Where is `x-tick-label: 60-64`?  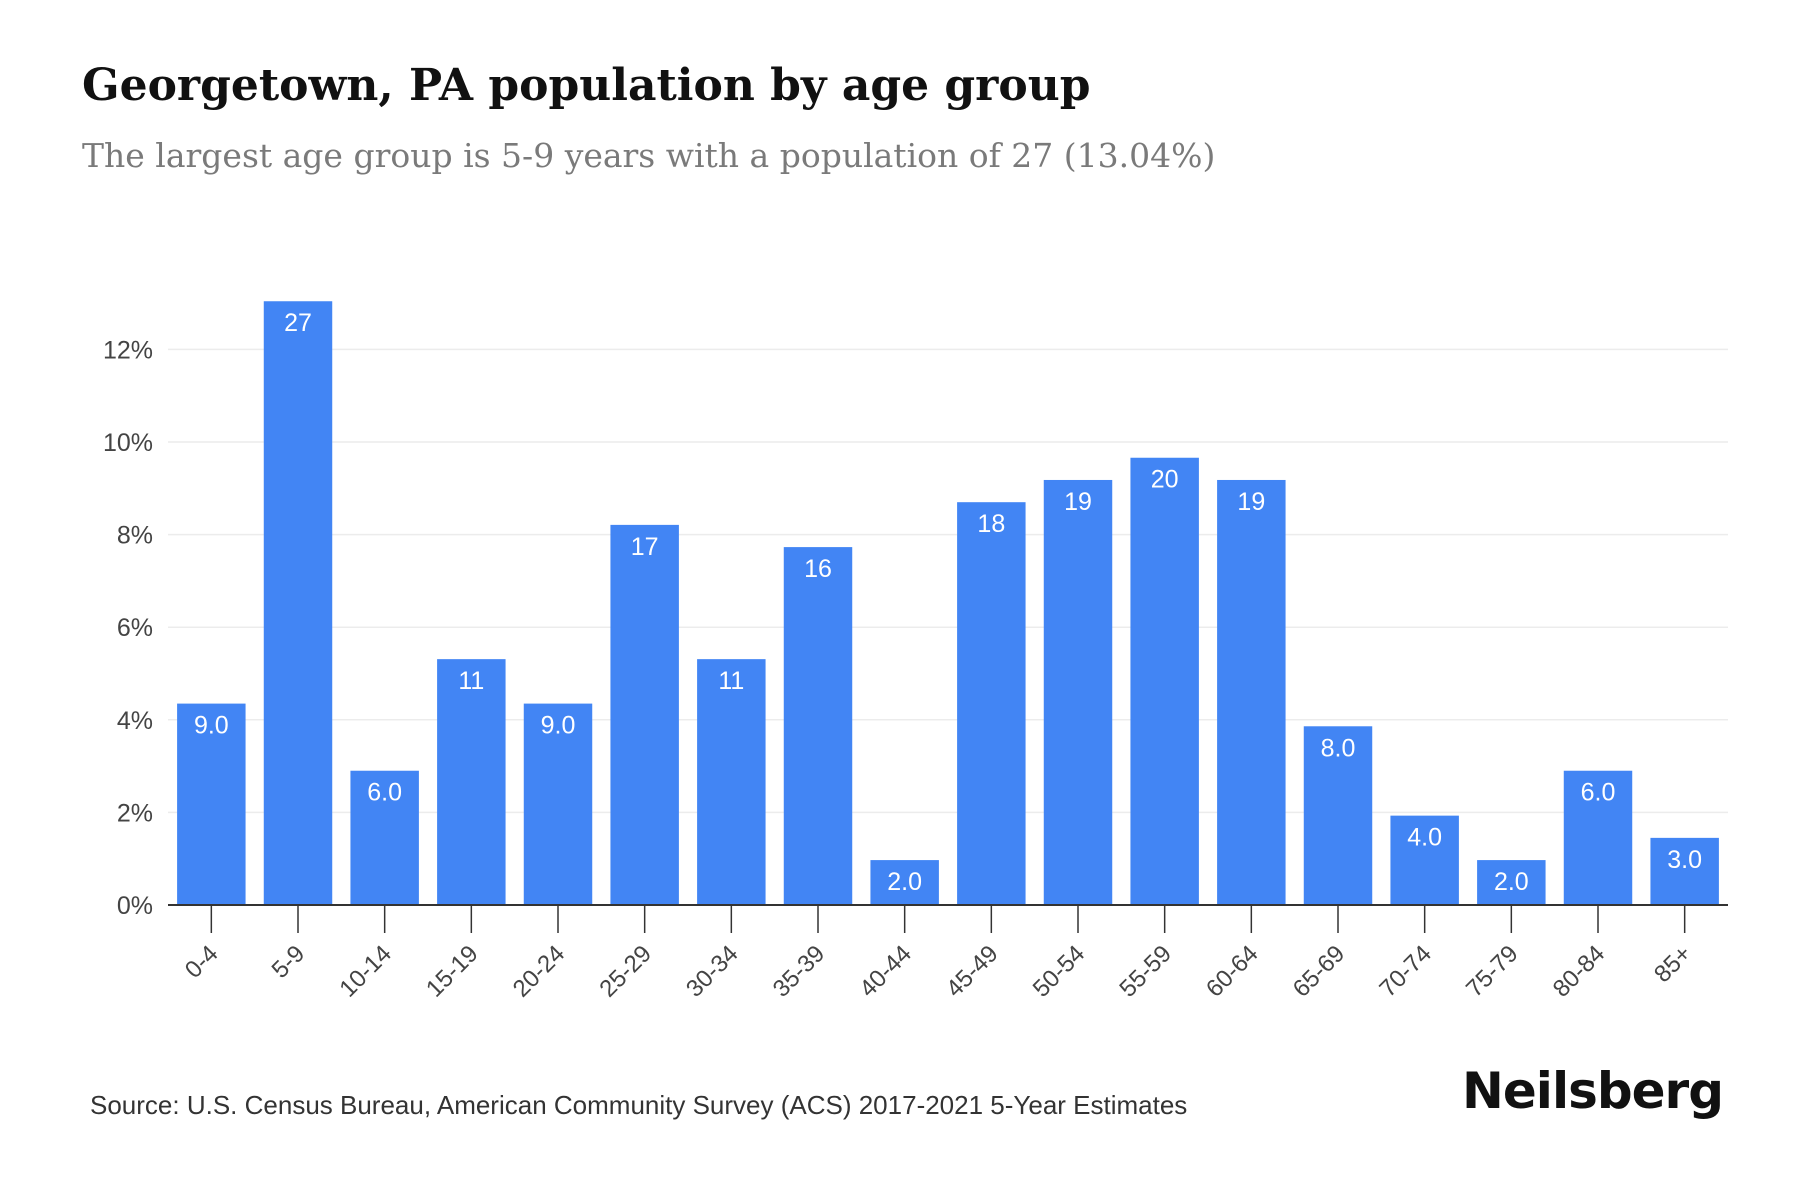 x-tick-label: 60-64 is located at coordinates (1232, 971).